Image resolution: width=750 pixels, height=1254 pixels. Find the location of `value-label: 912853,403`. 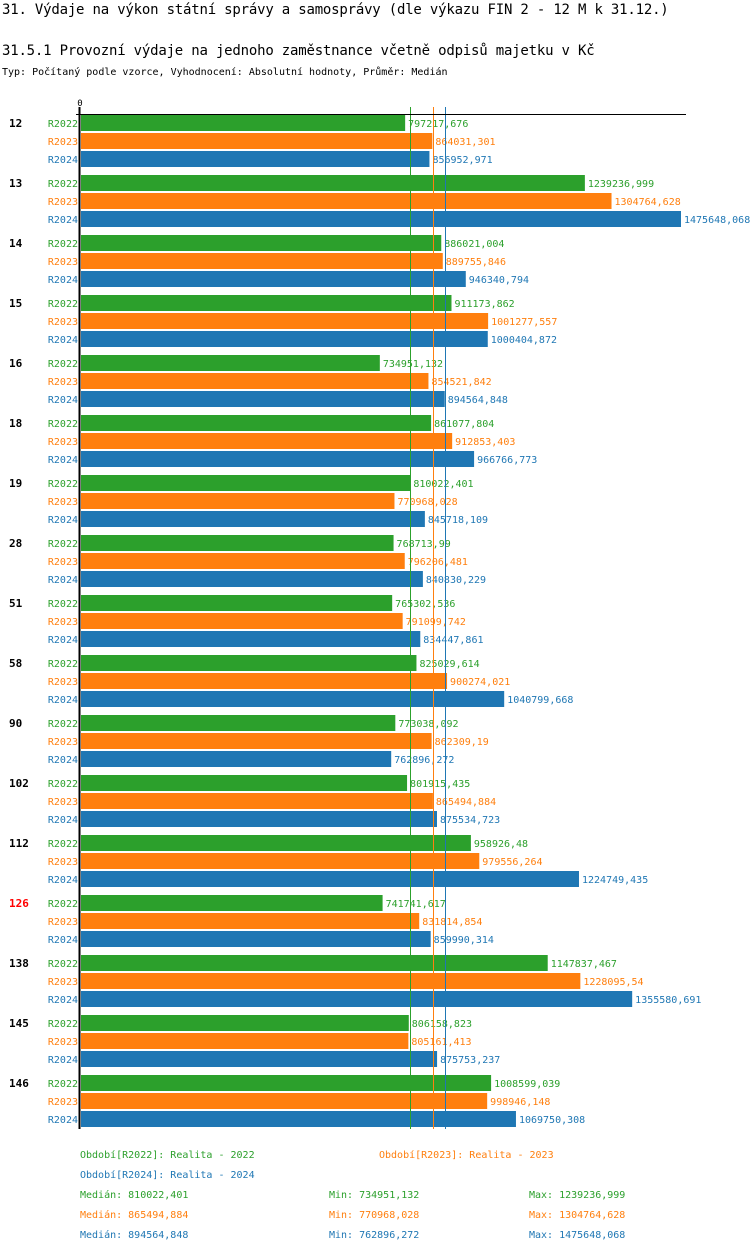

value-label: 912853,403 is located at coordinates (485, 442).